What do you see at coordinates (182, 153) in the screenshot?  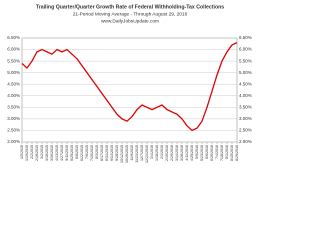 I see `x-tick-label: 3/28/2016` at bounding box center [182, 153].